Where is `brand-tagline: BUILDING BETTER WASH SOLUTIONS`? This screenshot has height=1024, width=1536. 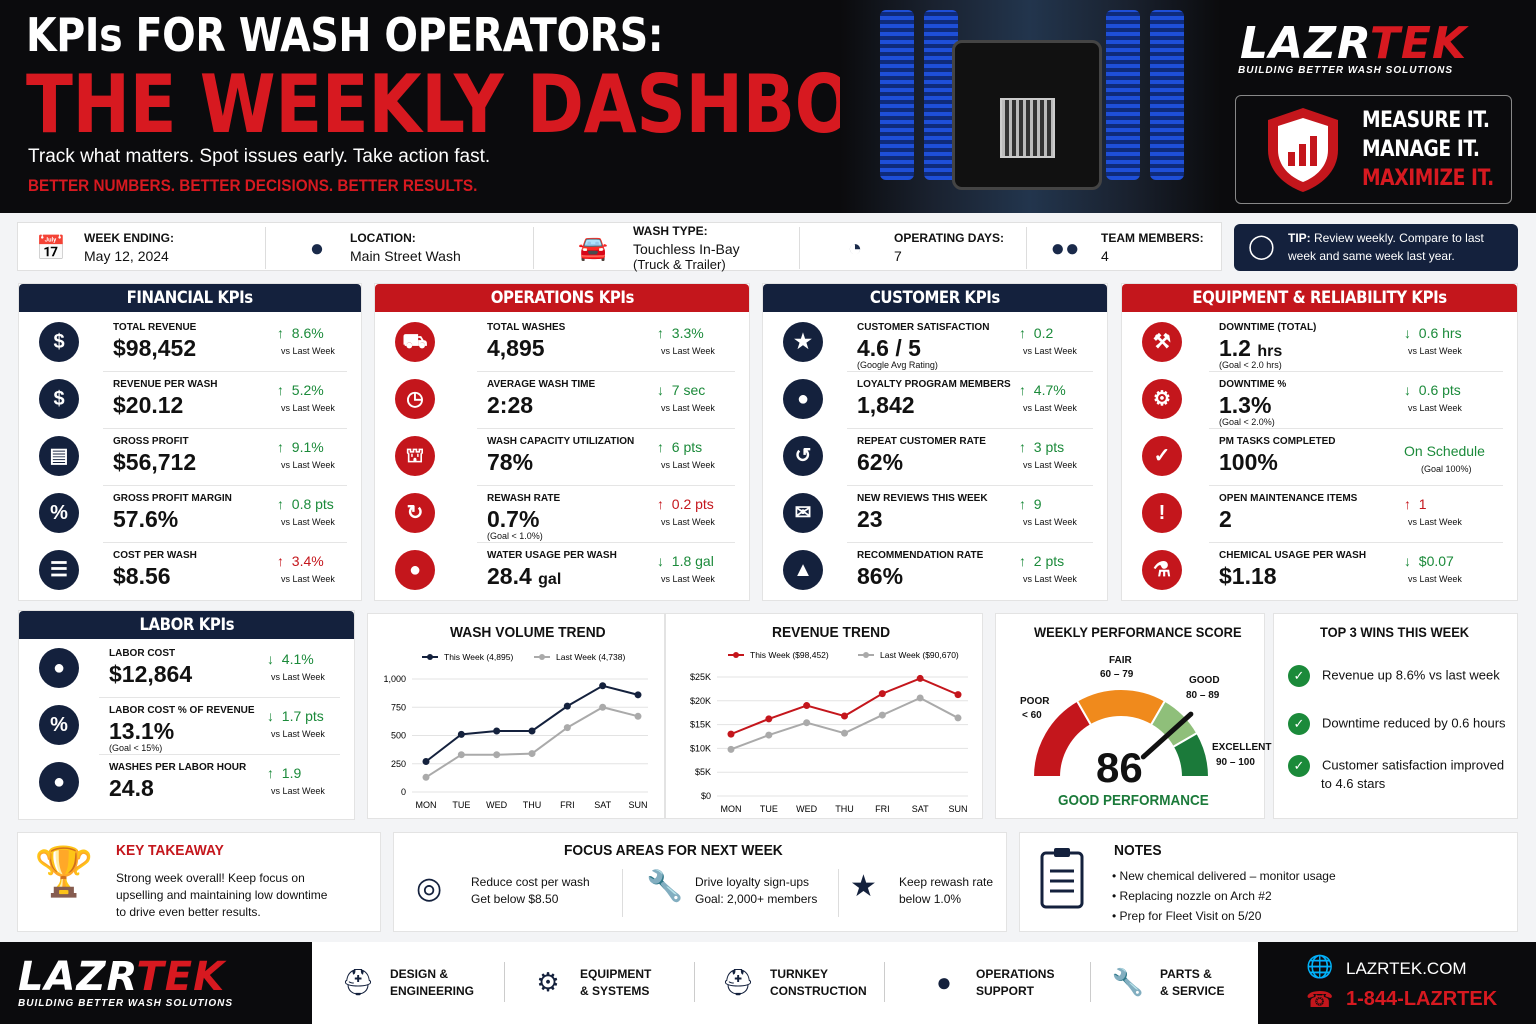
brand-tagline: BUILDING BETTER WASH SOLUTIONS is located at coordinates (1345, 70).